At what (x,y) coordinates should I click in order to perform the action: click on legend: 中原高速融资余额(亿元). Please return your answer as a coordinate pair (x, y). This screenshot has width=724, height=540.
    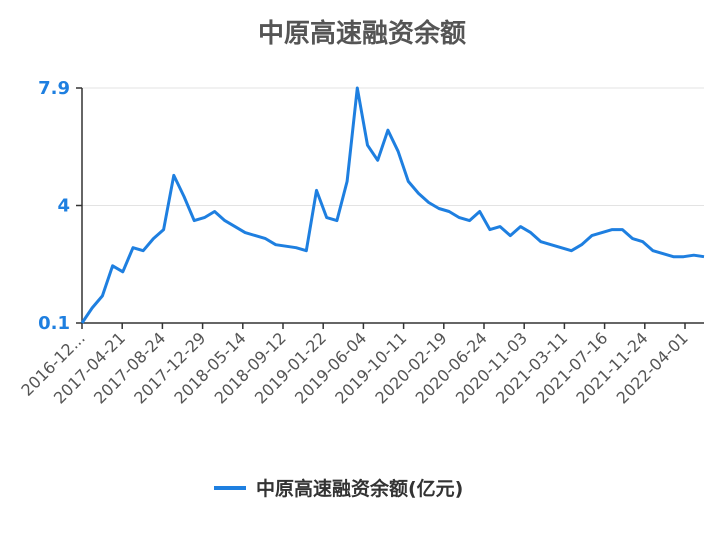
    Looking at the image, I should click on (338, 488).